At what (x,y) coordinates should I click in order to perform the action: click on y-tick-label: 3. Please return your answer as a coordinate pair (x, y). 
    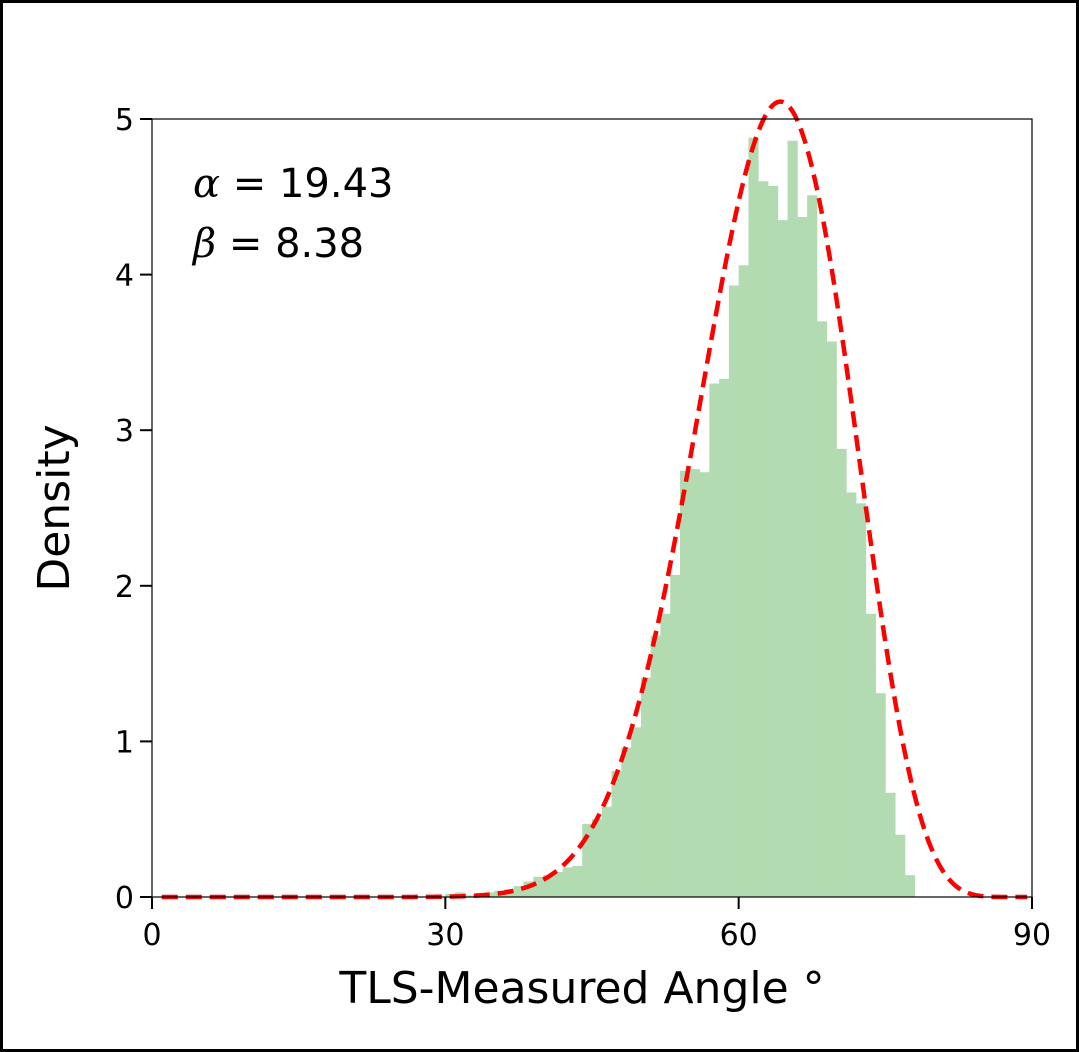
    Looking at the image, I should click on (124, 431).